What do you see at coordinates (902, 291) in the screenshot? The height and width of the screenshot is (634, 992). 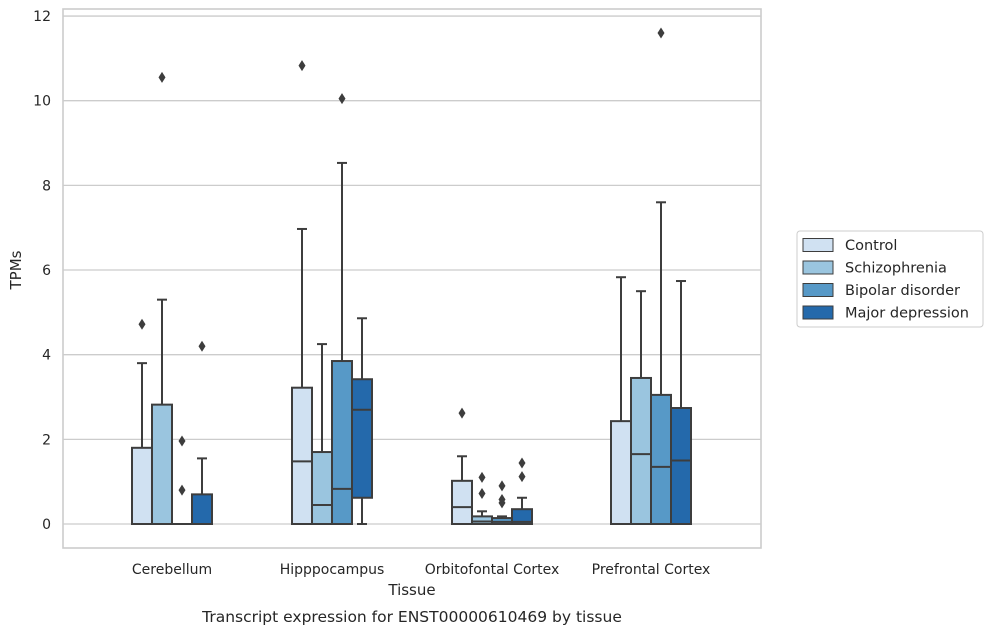 I see `legend-label: Bipolar disorder` at bounding box center [902, 291].